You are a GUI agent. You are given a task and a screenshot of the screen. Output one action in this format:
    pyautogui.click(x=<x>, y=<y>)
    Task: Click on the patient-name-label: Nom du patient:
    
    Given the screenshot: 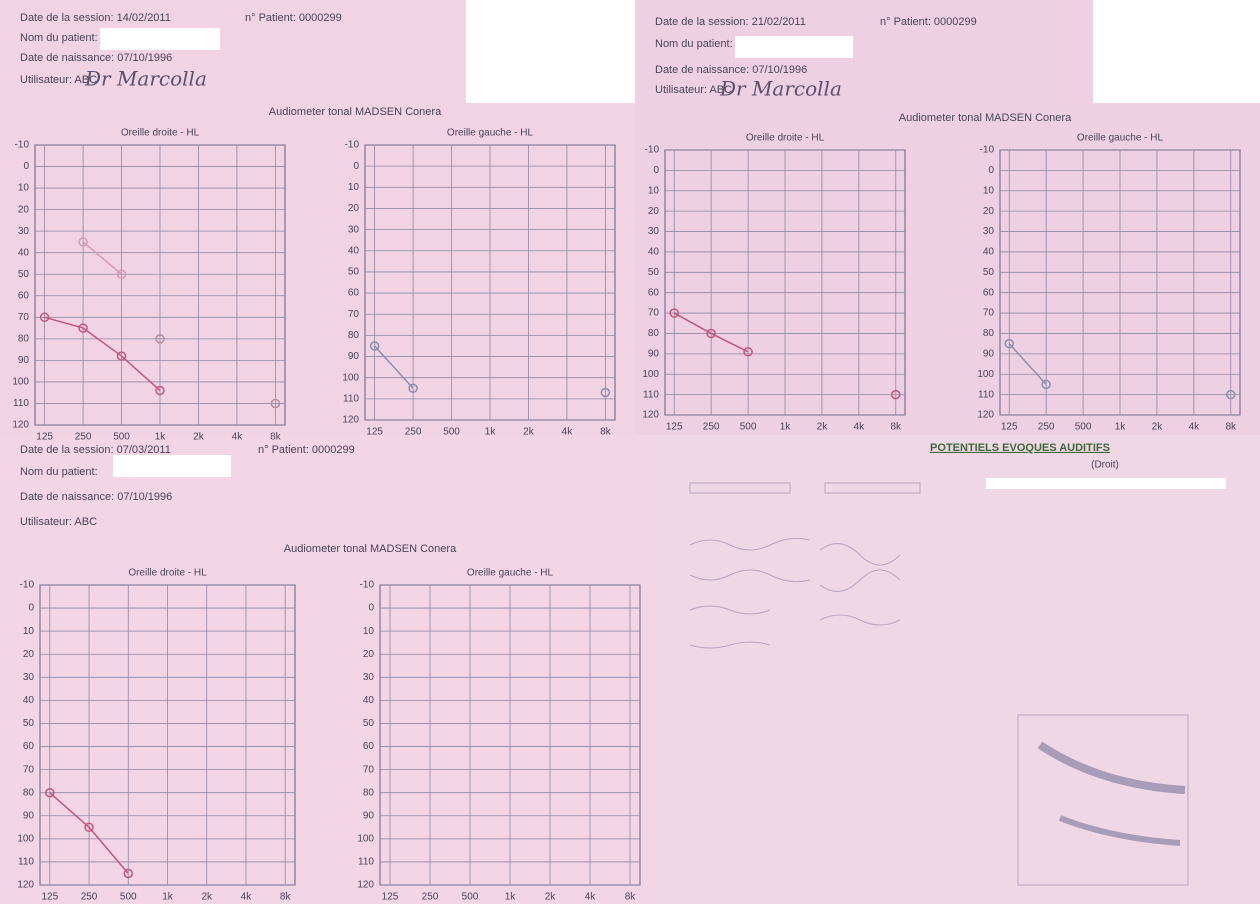 What is the action you would take?
    pyautogui.click(x=59, y=38)
    